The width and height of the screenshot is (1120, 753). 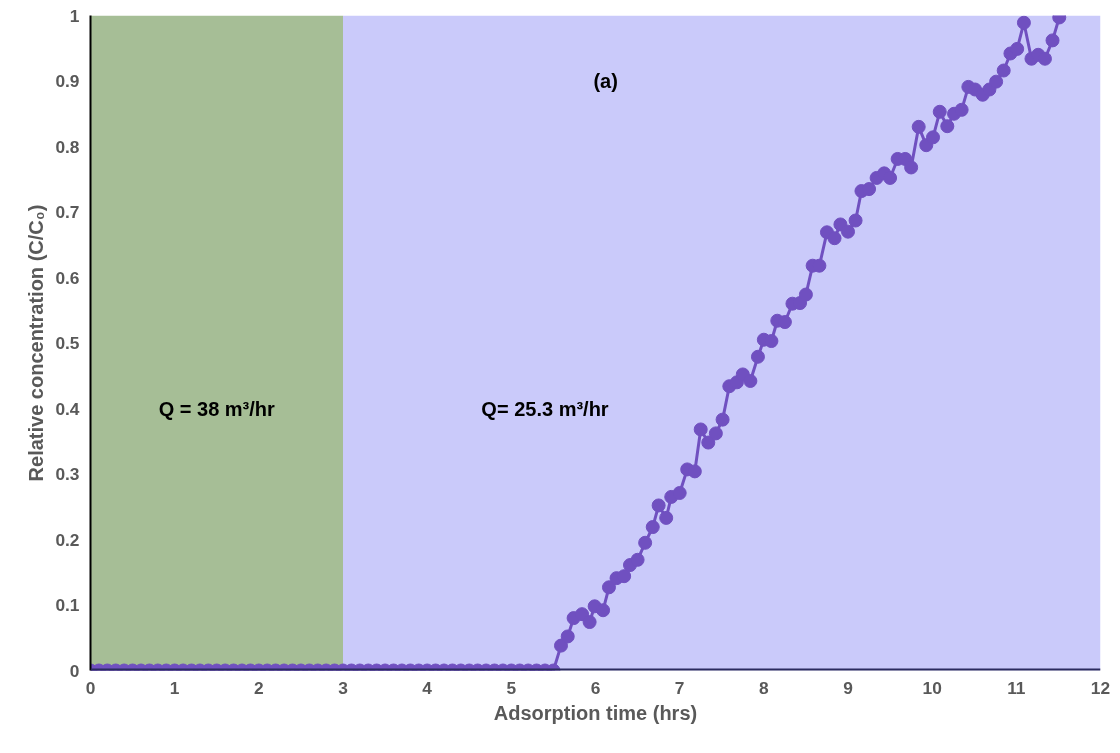 I want to click on y-tick-label: 0.2, so click(x=67, y=539).